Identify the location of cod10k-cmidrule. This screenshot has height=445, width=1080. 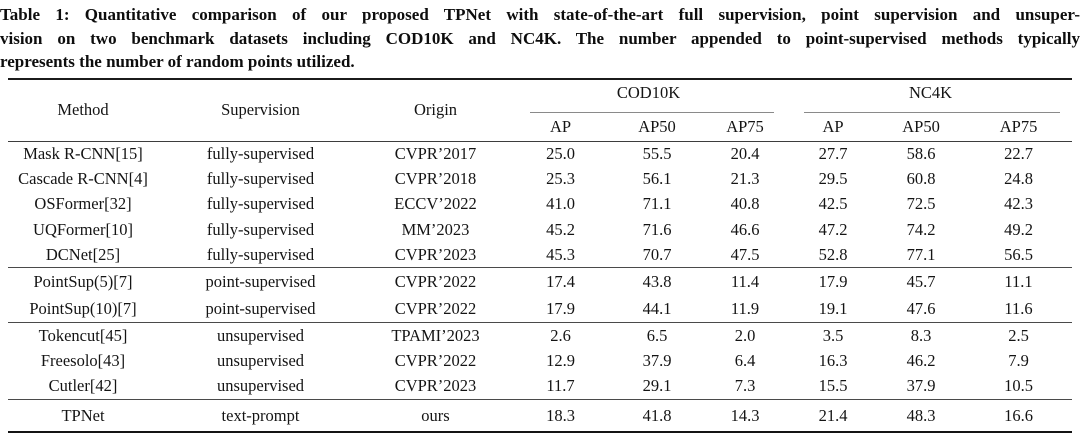
(652, 112).